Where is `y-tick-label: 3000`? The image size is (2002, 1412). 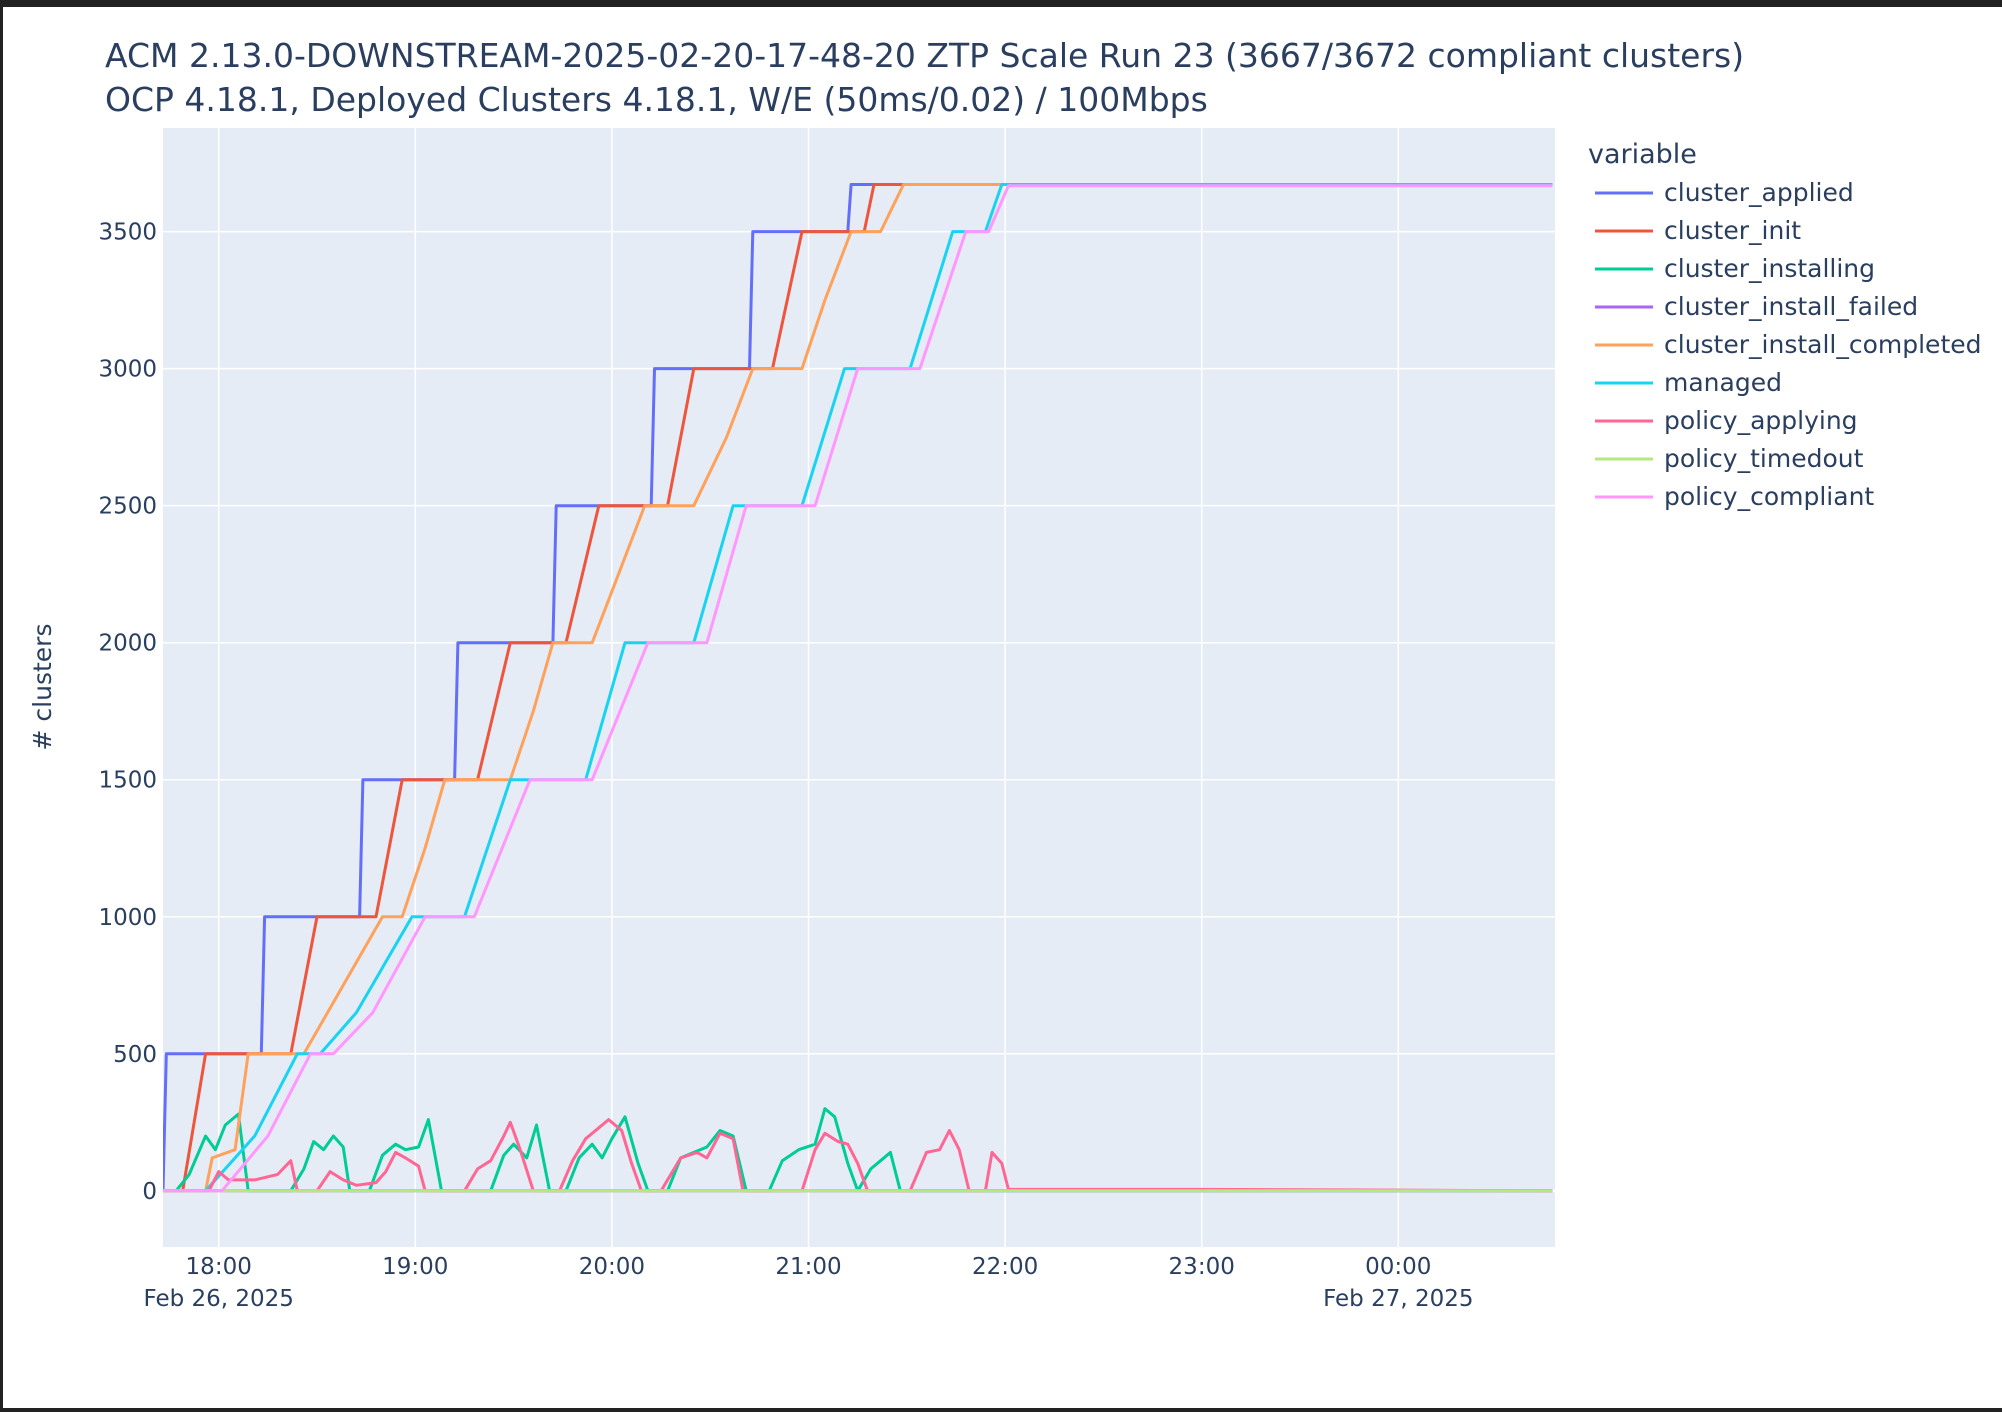 y-tick-label: 3000 is located at coordinates (127, 370).